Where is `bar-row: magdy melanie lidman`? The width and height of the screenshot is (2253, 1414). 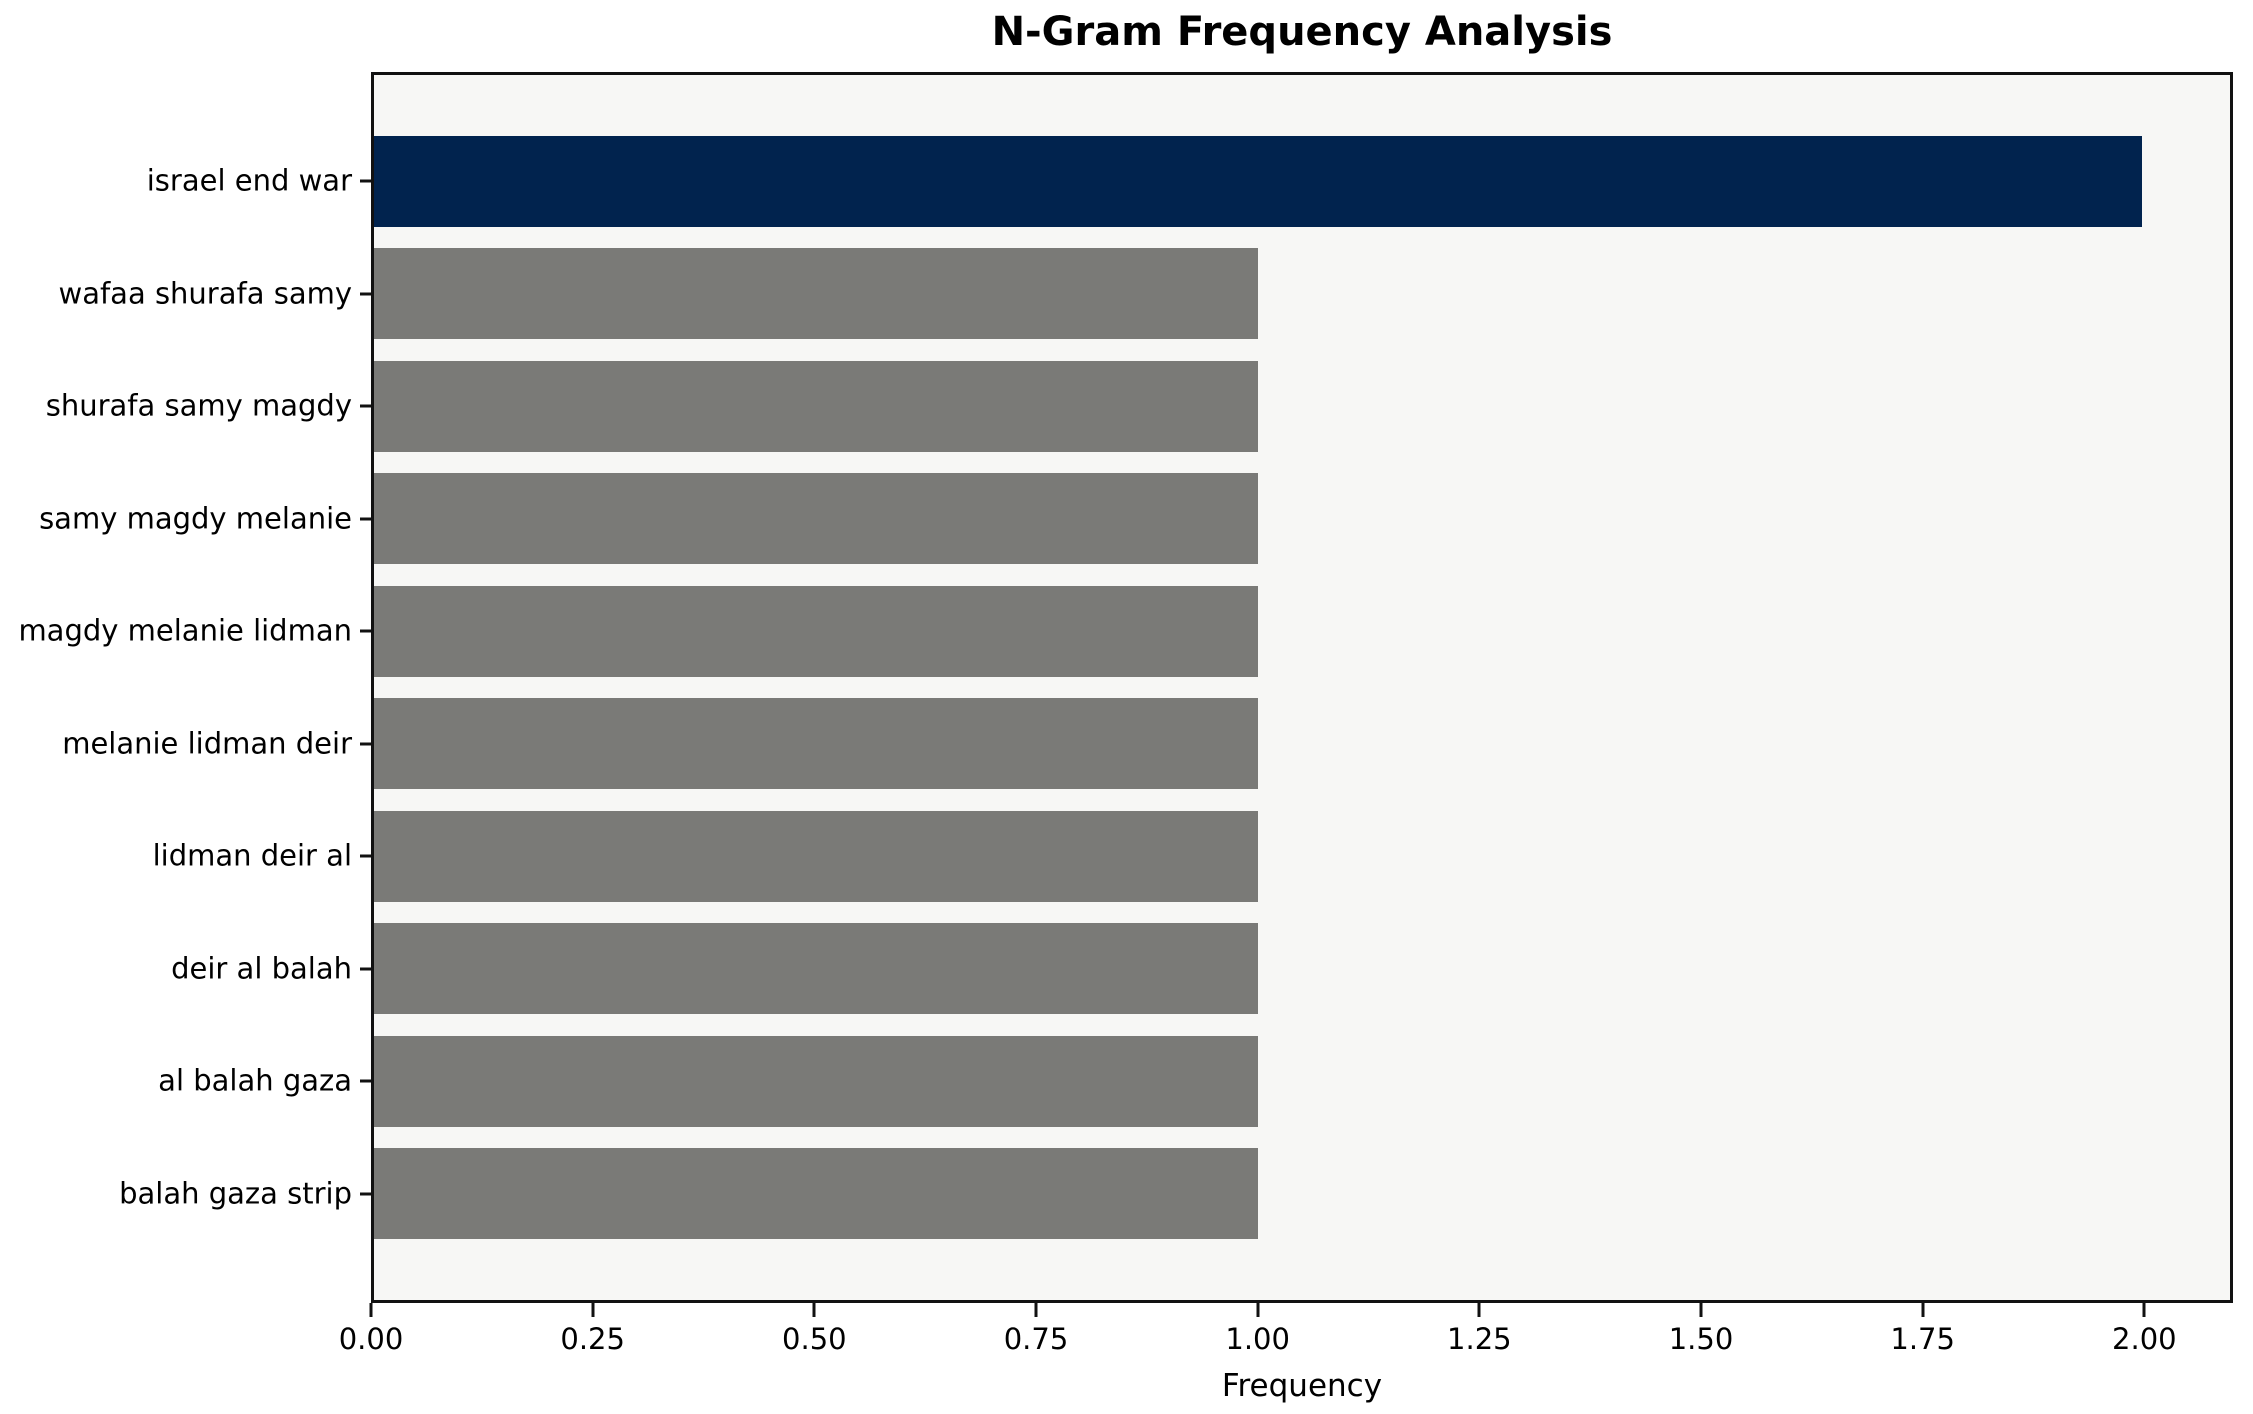 bar-row: magdy melanie lidman is located at coordinates (1124, 631).